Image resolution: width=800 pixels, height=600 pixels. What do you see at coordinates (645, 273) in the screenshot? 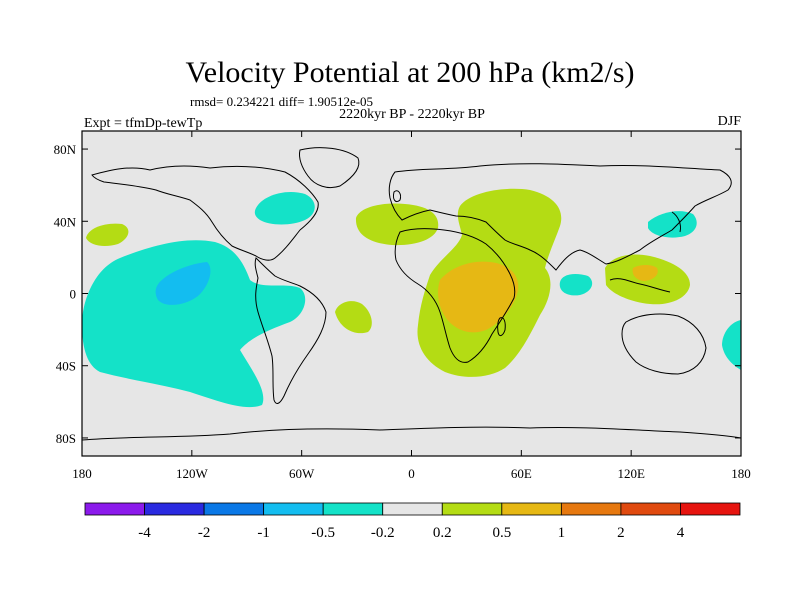
I see `region-maritime-core` at bounding box center [645, 273].